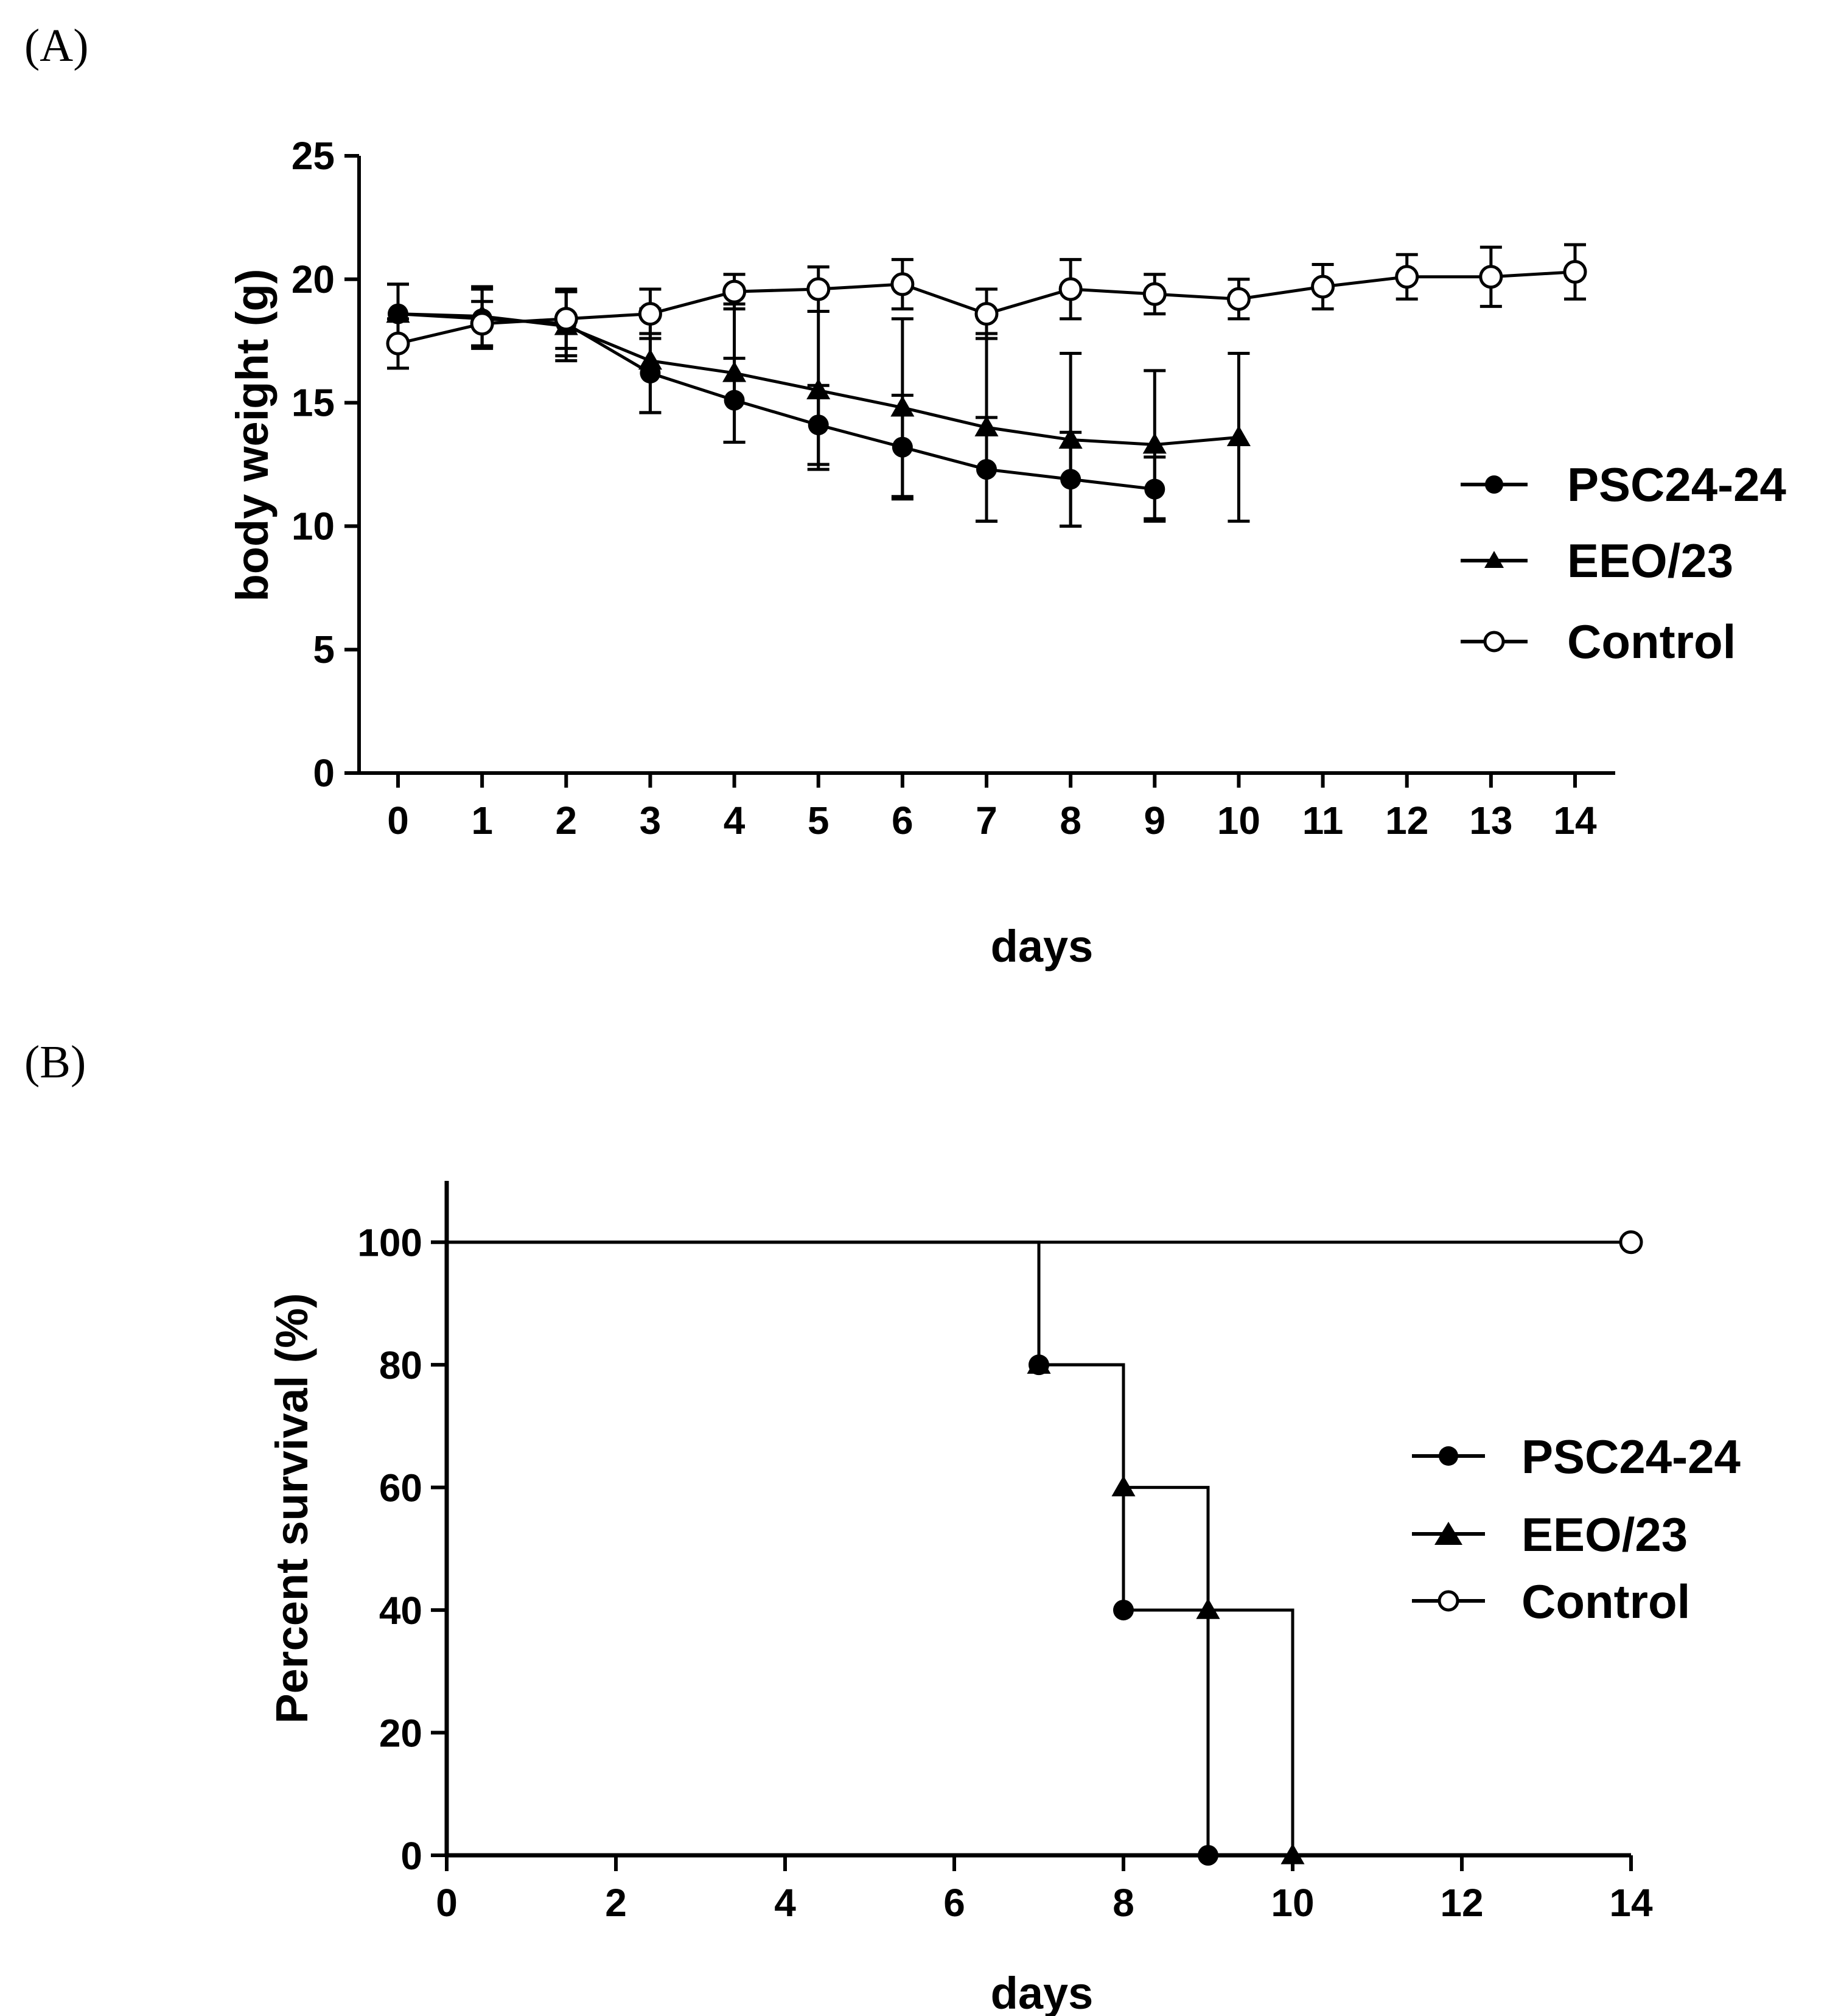  What do you see at coordinates (313, 279) in the screenshot?
I see `panel-a-y-tick-label: 20` at bounding box center [313, 279].